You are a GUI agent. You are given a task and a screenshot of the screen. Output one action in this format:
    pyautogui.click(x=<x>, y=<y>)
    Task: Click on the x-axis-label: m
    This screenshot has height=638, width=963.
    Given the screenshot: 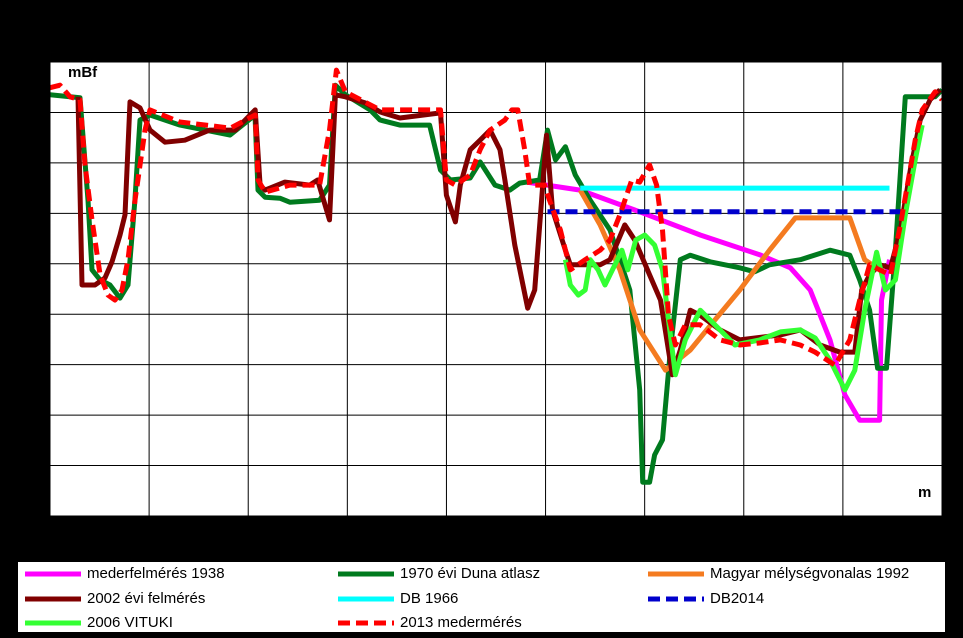 What is the action you would take?
    pyautogui.click(x=924, y=492)
    